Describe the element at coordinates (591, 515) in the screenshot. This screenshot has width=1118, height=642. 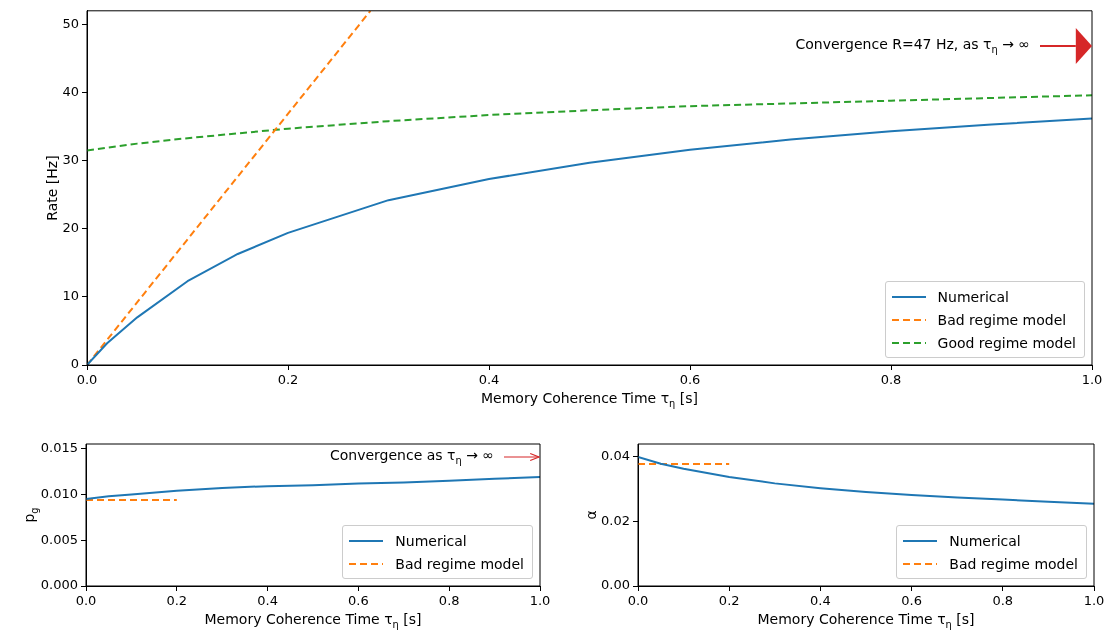
I see `y-axis-title: α` at that location.